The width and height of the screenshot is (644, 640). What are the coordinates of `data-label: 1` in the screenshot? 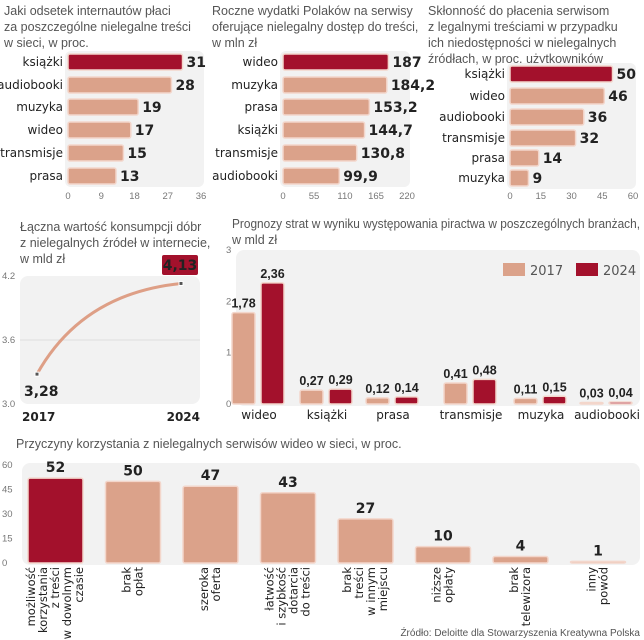 It's located at (598, 551).